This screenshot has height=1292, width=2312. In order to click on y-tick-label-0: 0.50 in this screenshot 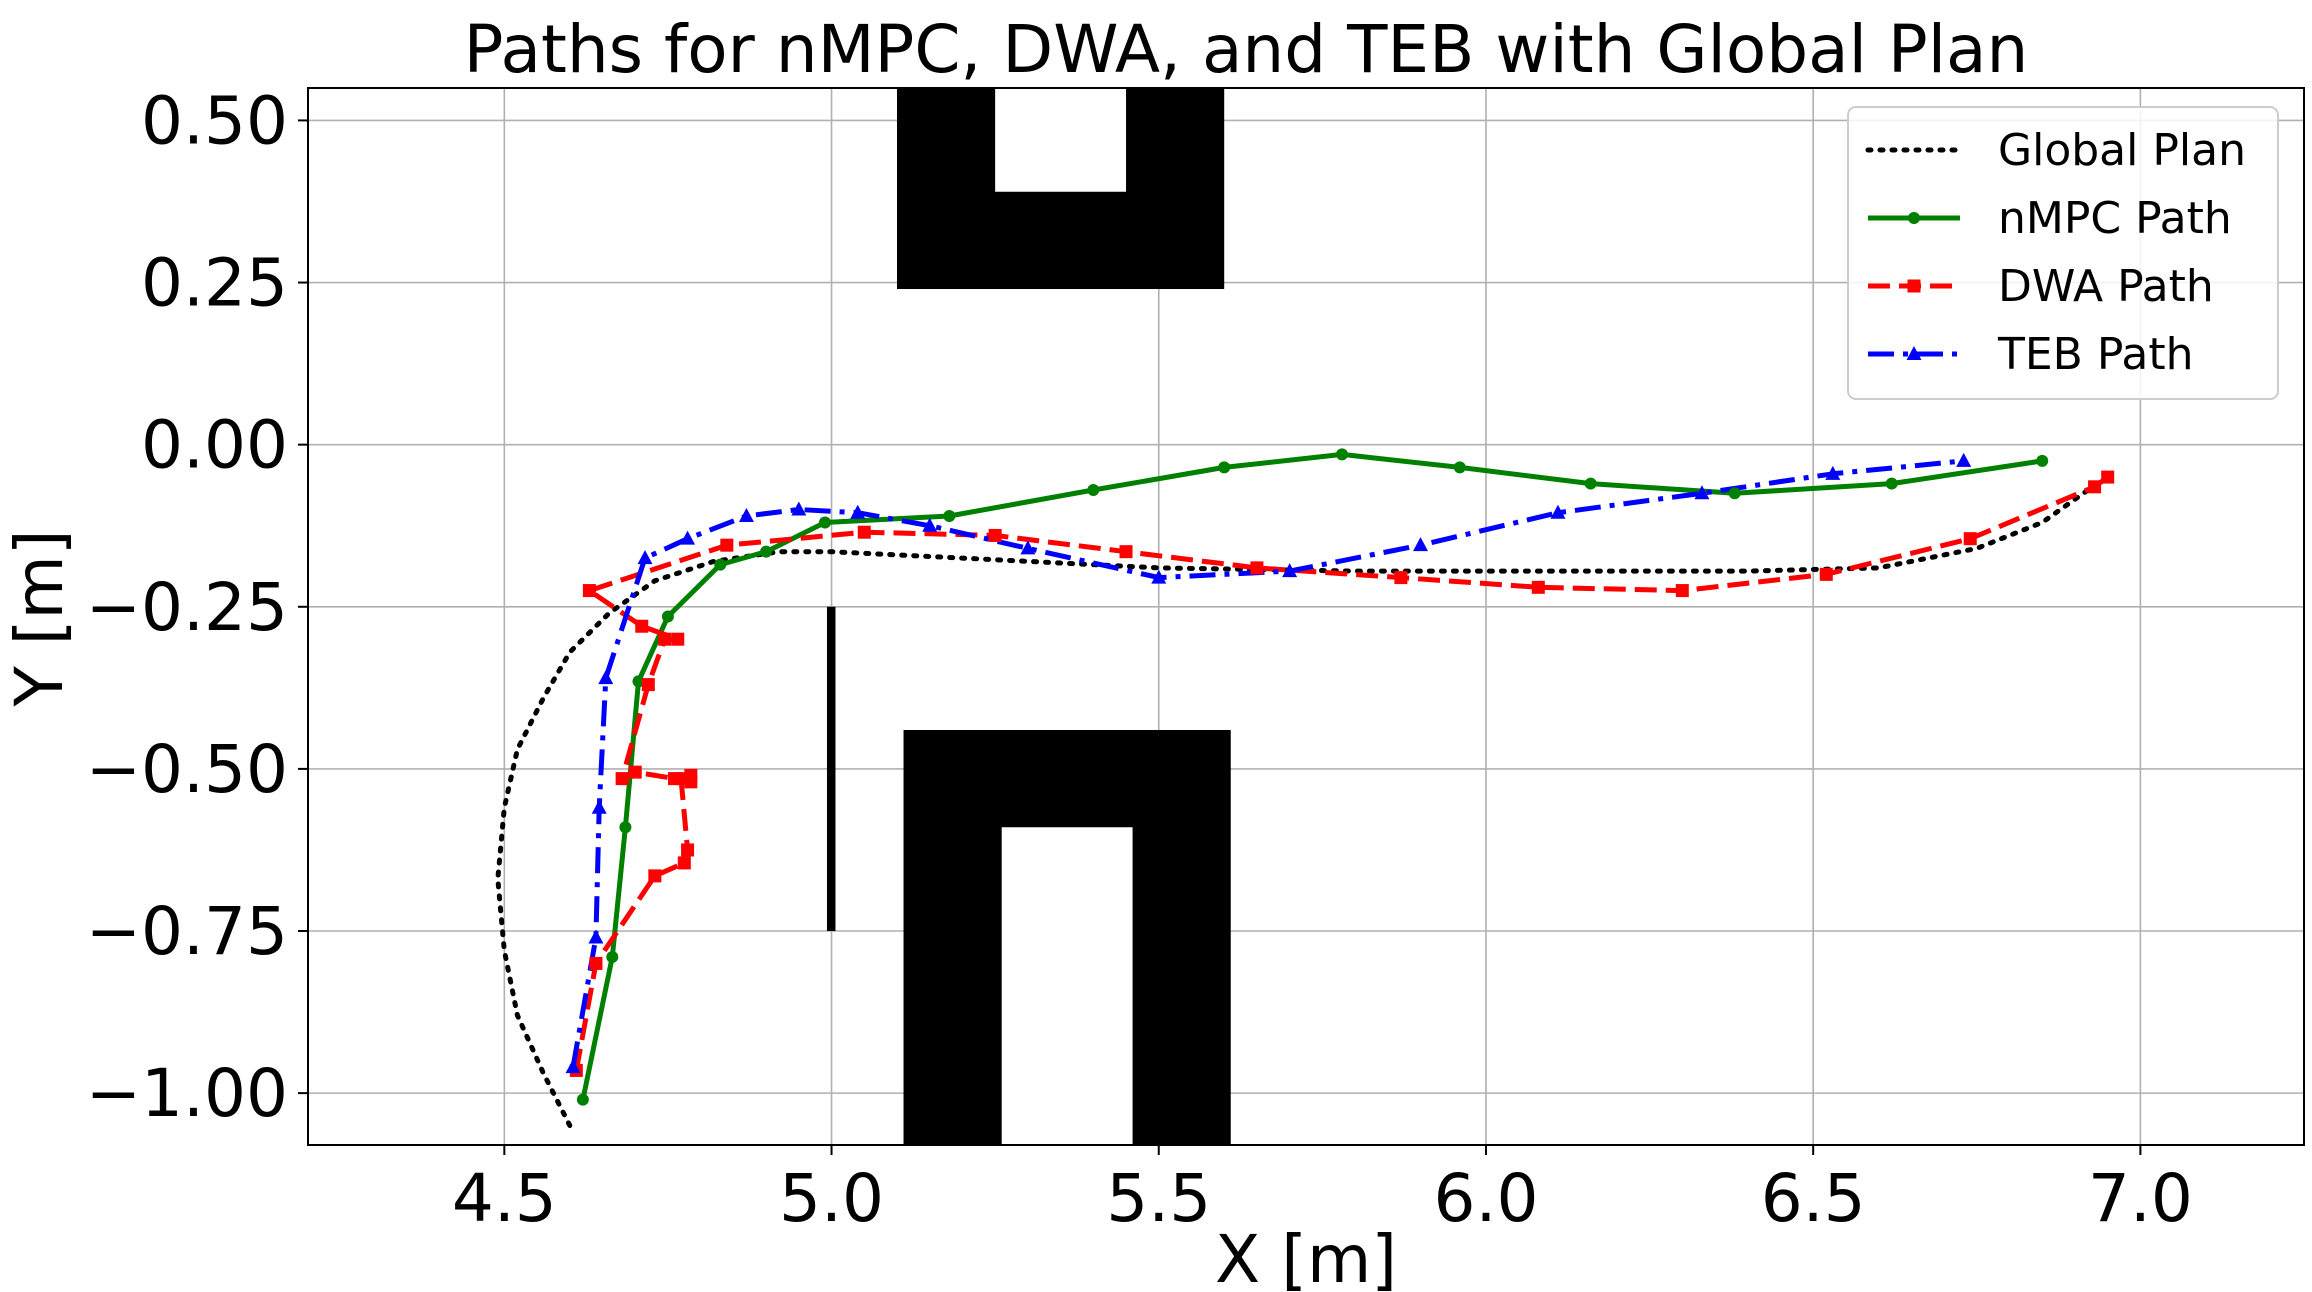, I will do `click(214, 120)`.